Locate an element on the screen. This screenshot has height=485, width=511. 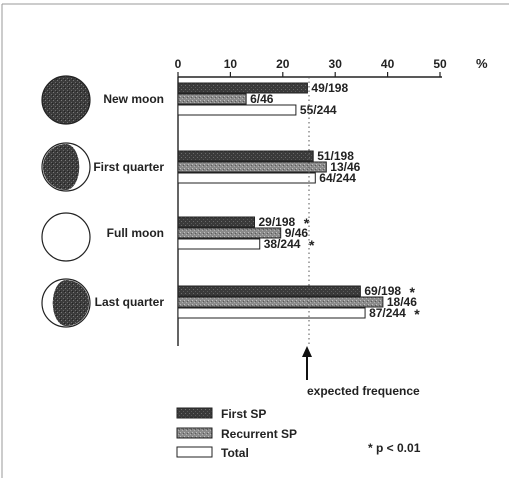
legend-swatch-total is located at coordinates (194, 452).